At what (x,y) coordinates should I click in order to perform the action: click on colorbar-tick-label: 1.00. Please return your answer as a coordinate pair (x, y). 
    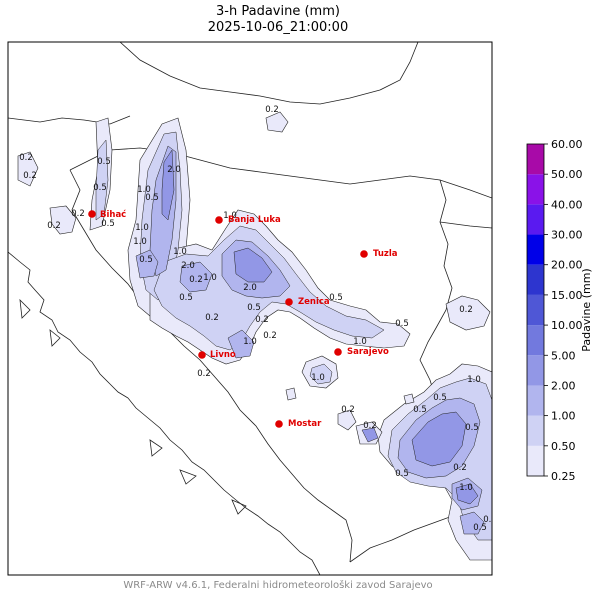
    Looking at the image, I should click on (563, 416).